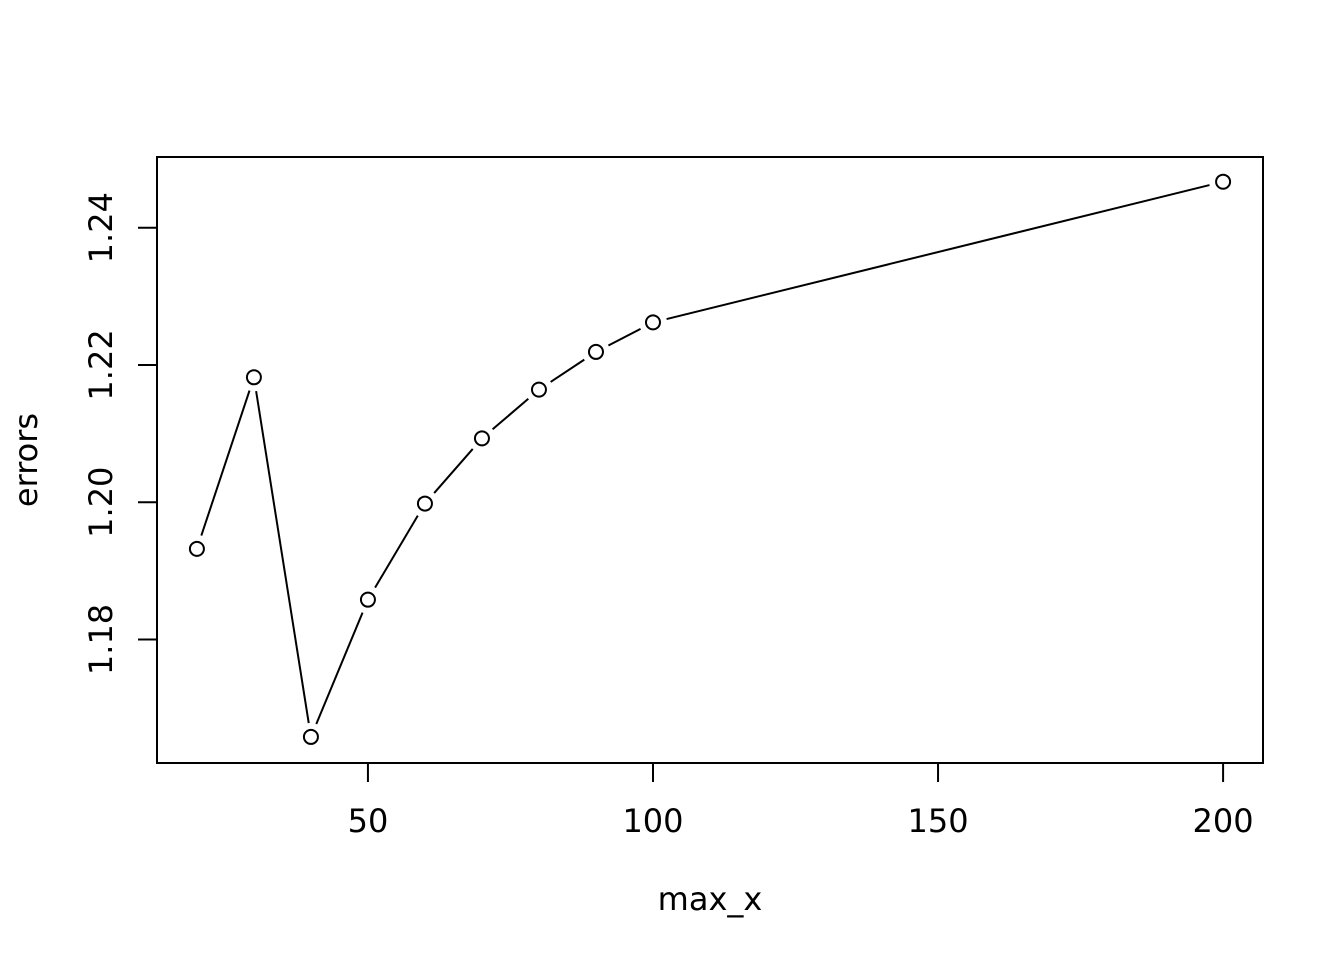 The height and width of the screenshot is (960, 1344). What do you see at coordinates (26, 460) in the screenshot?
I see `y-axis-label: errors` at bounding box center [26, 460].